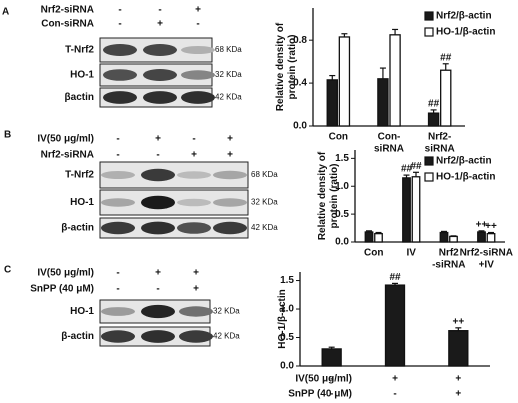 This screenshot has width=518, height=403. I want to click on condition-label: Con-siRNA, so click(67, 24).